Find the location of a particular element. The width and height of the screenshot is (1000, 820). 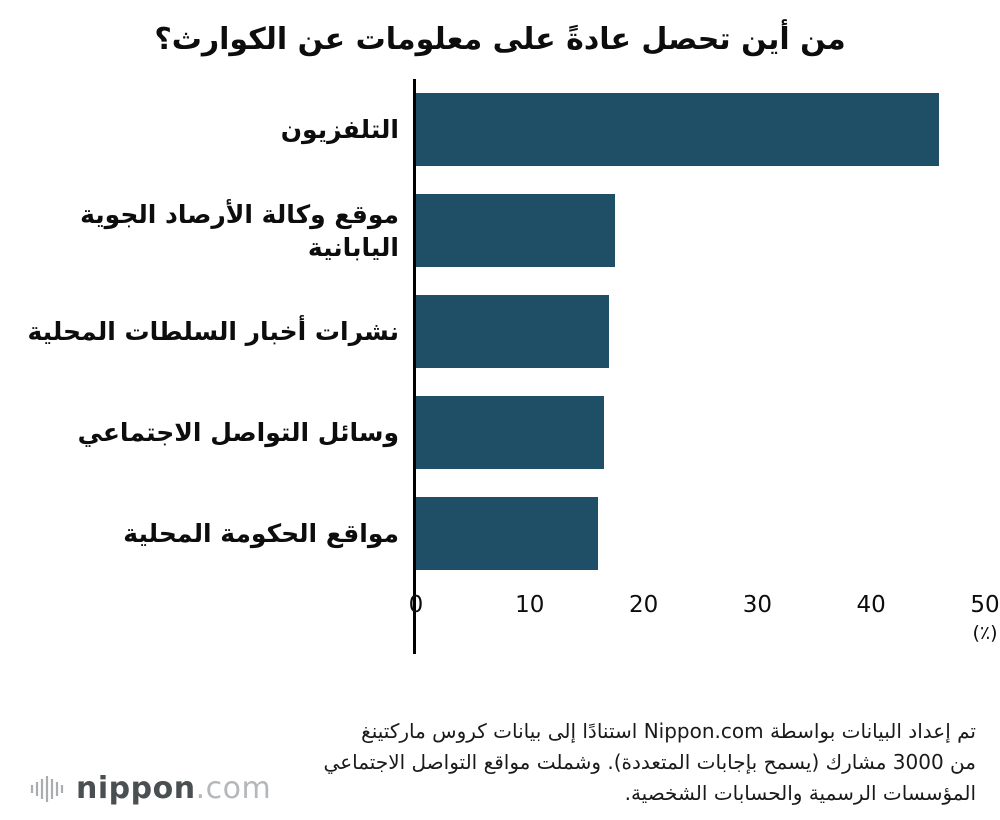

y-axis-line is located at coordinates (414, 366).